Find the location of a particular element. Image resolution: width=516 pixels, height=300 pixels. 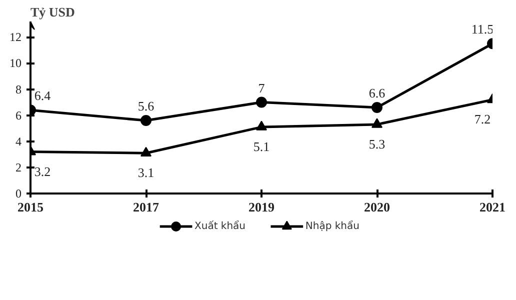

x-tick-label: 2017 is located at coordinates (146, 207).